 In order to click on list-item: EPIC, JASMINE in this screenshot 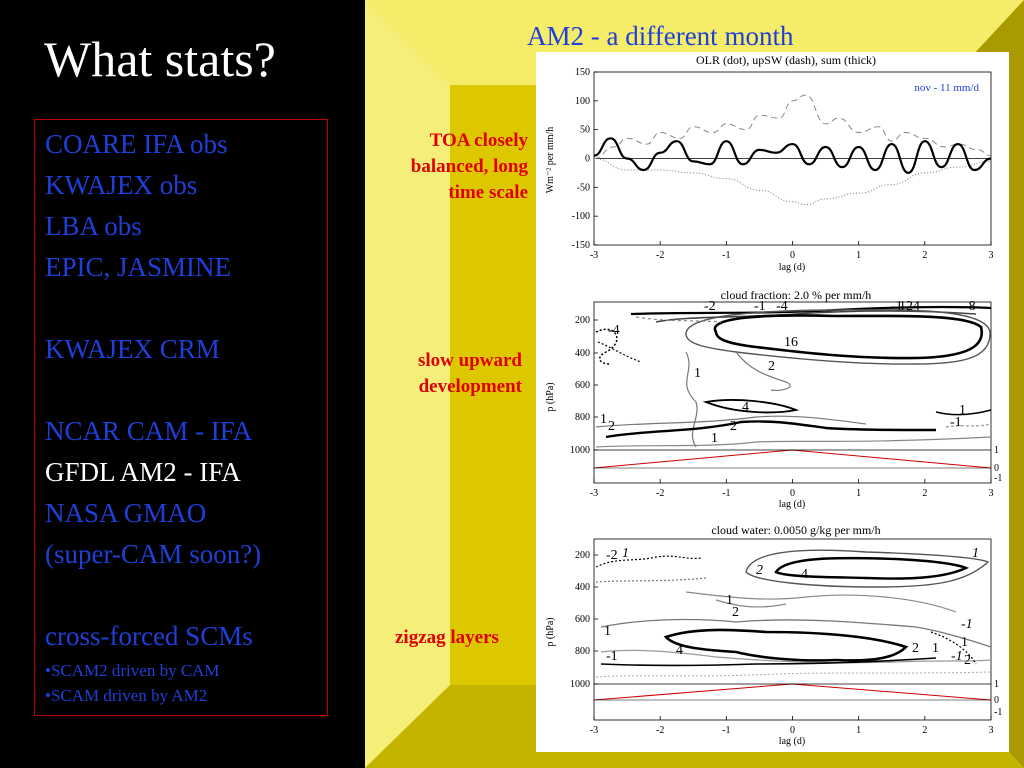, I will do `click(138, 267)`.